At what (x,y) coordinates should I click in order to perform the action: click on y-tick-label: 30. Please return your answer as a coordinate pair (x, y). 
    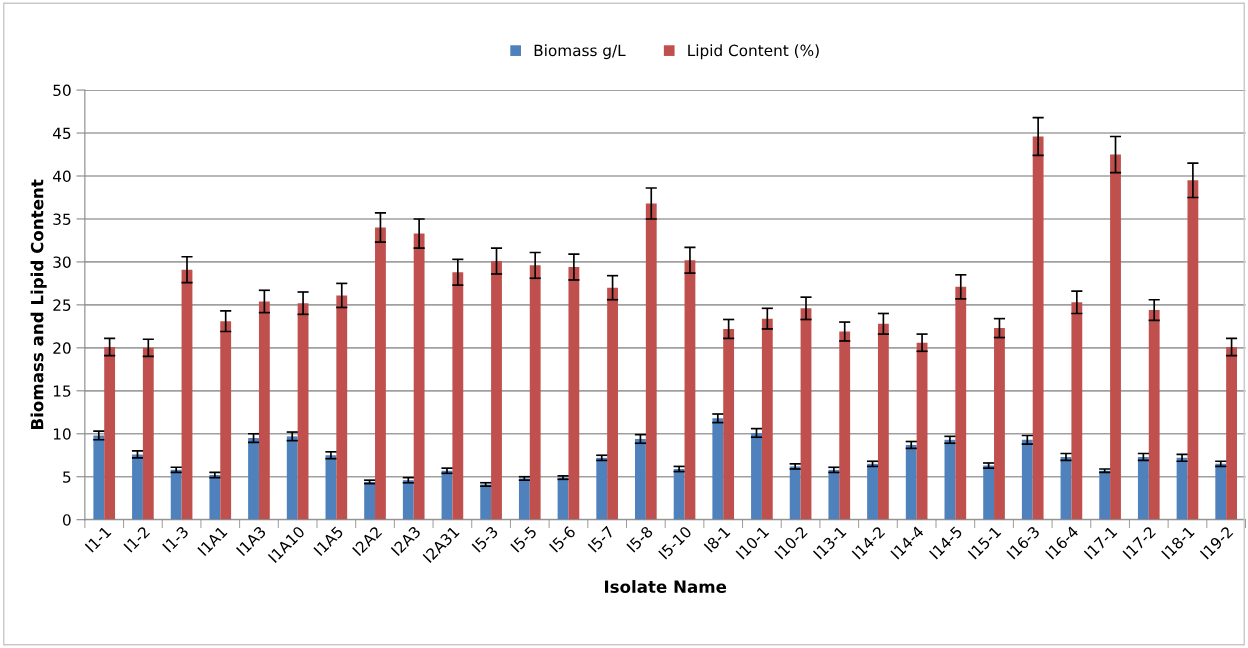
    Looking at the image, I should click on (62, 262).